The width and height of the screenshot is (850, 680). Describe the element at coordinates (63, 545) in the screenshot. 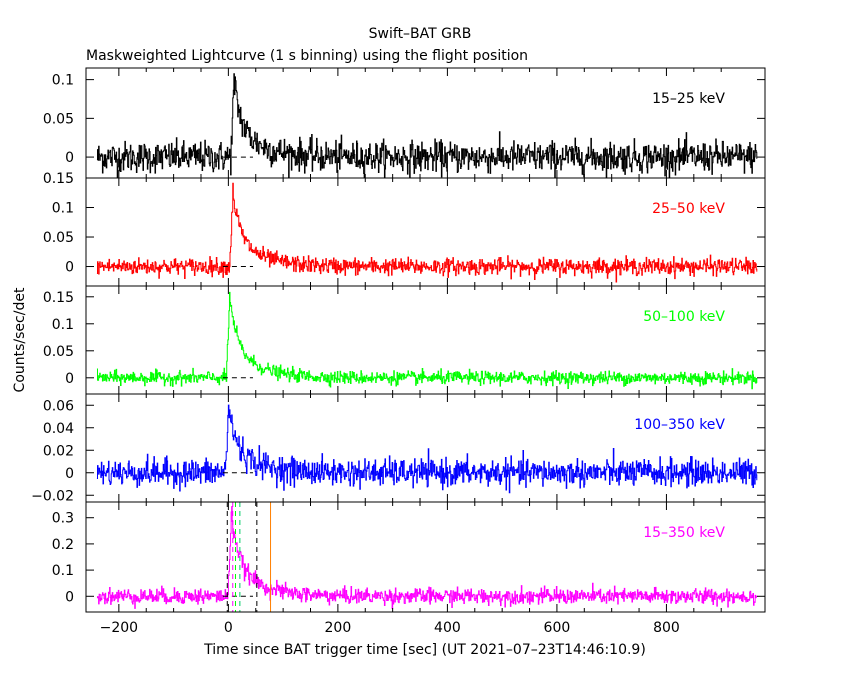

I see `y-tick-label-5-3: 0.2` at that location.